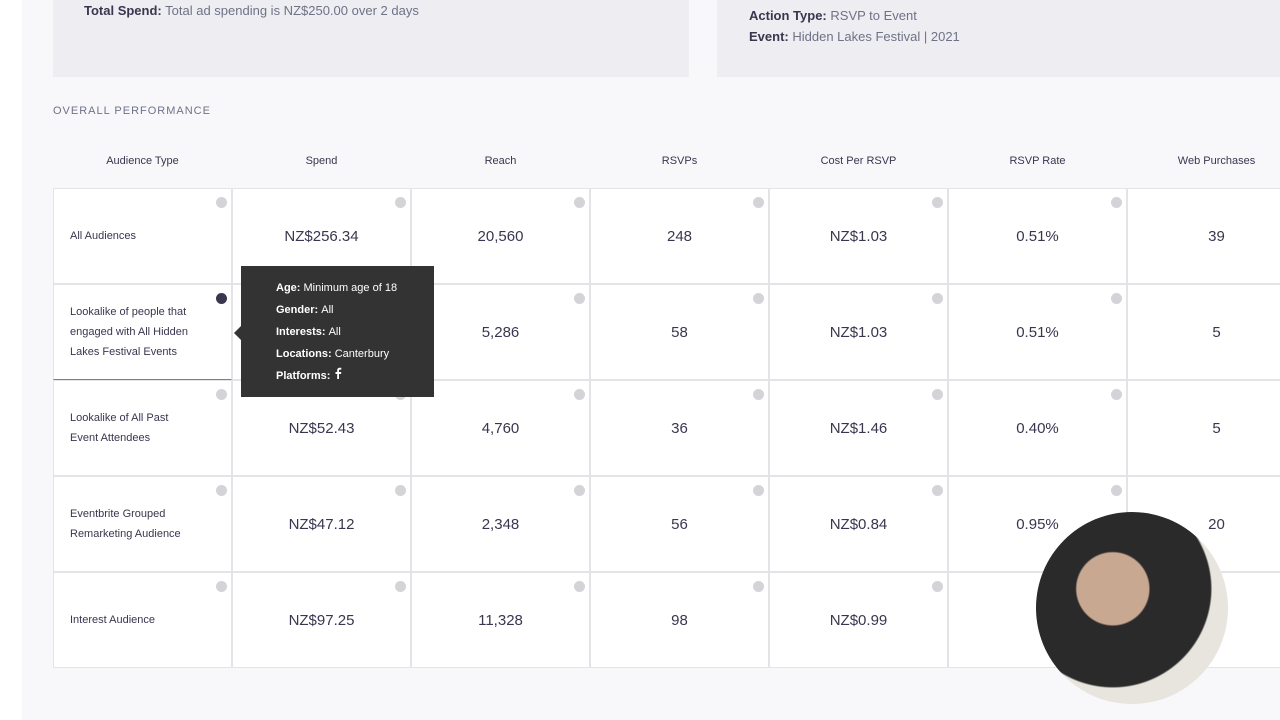 The height and width of the screenshot is (720, 1280). What do you see at coordinates (103, 236) in the screenshot?
I see `cell-text: All Audiences` at bounding box center [103, 236].